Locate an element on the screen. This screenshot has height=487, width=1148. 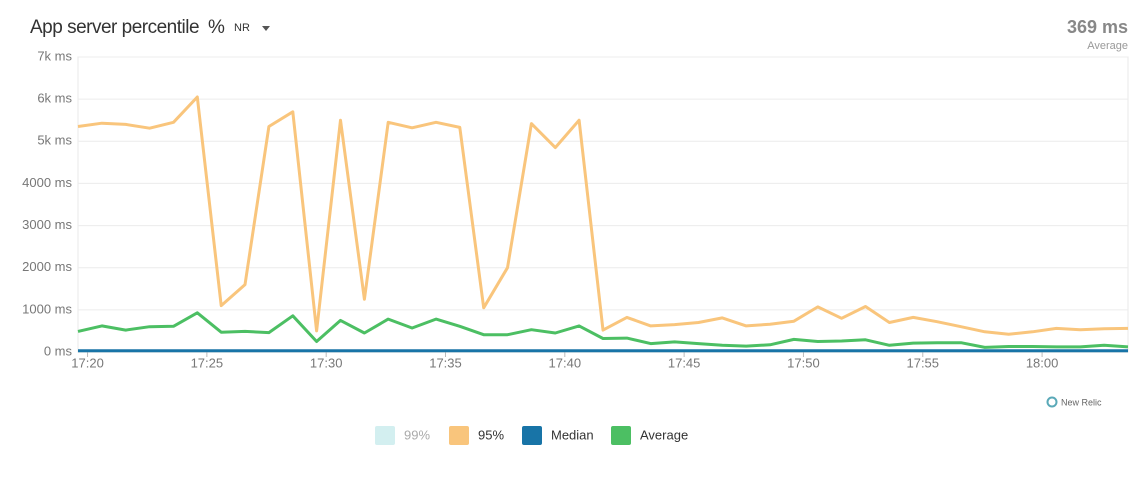
x-tick-label: 17:20 is located at coordinates (87, 362).